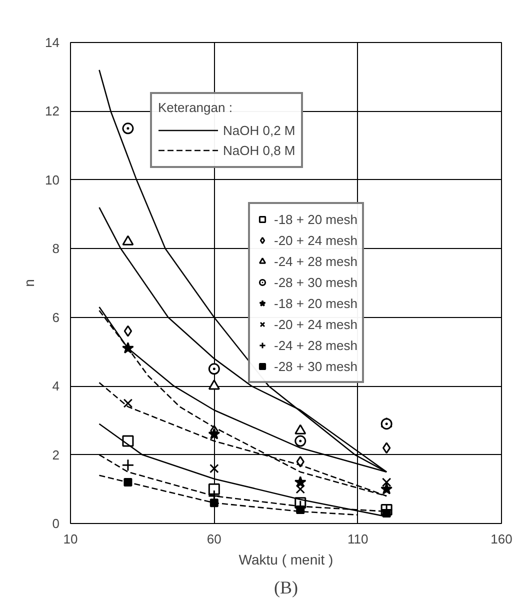 The height and width of the screenshot is (602, 529). Describe the element at coordinates (70, 539) in the screenshot. I see `x-tick-label: 10` at that location.